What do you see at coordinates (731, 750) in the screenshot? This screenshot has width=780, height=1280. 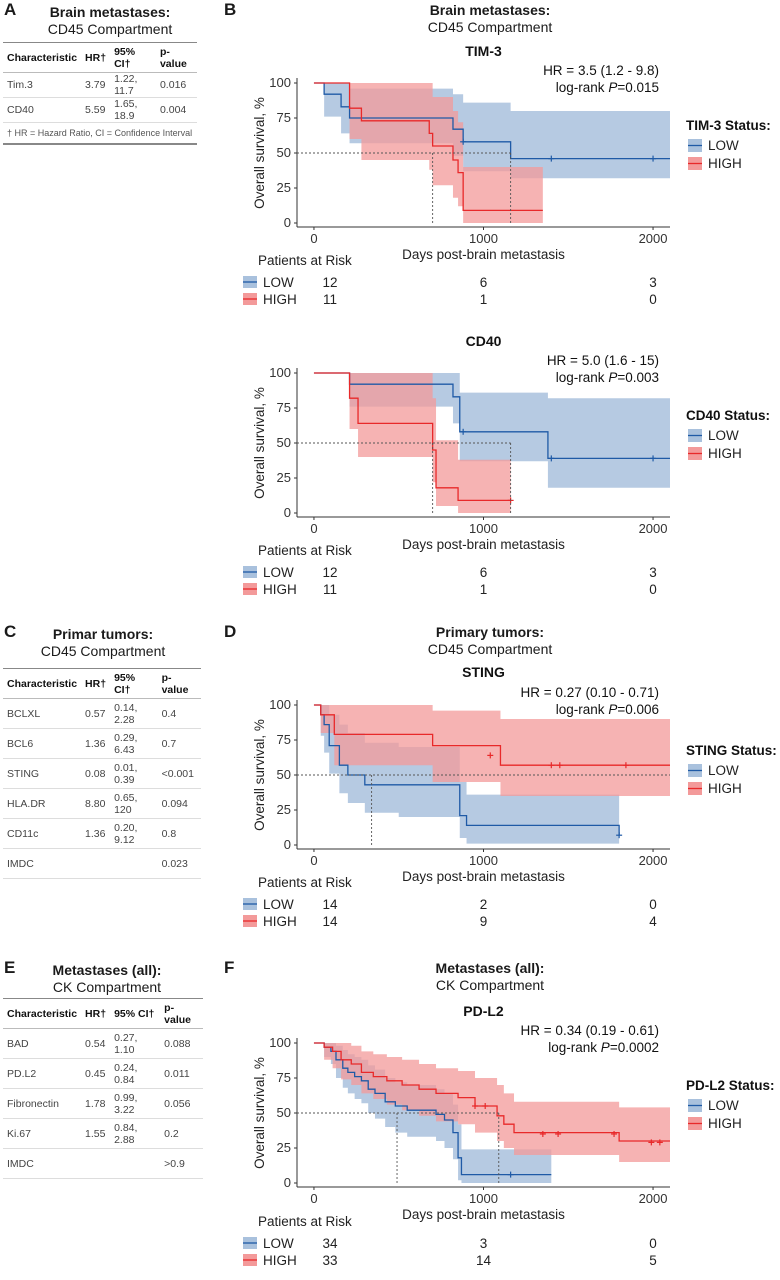 I see `legend-title: STING Status:` at bounding box center [731, 750].